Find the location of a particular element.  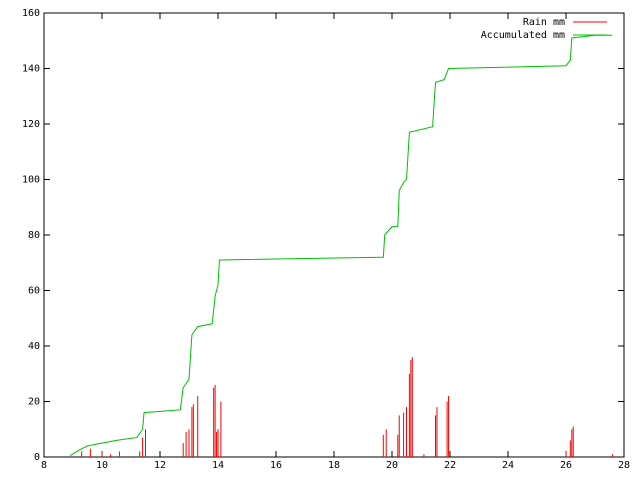

x-tick-label: 14 is located at coordinates (218, 465).